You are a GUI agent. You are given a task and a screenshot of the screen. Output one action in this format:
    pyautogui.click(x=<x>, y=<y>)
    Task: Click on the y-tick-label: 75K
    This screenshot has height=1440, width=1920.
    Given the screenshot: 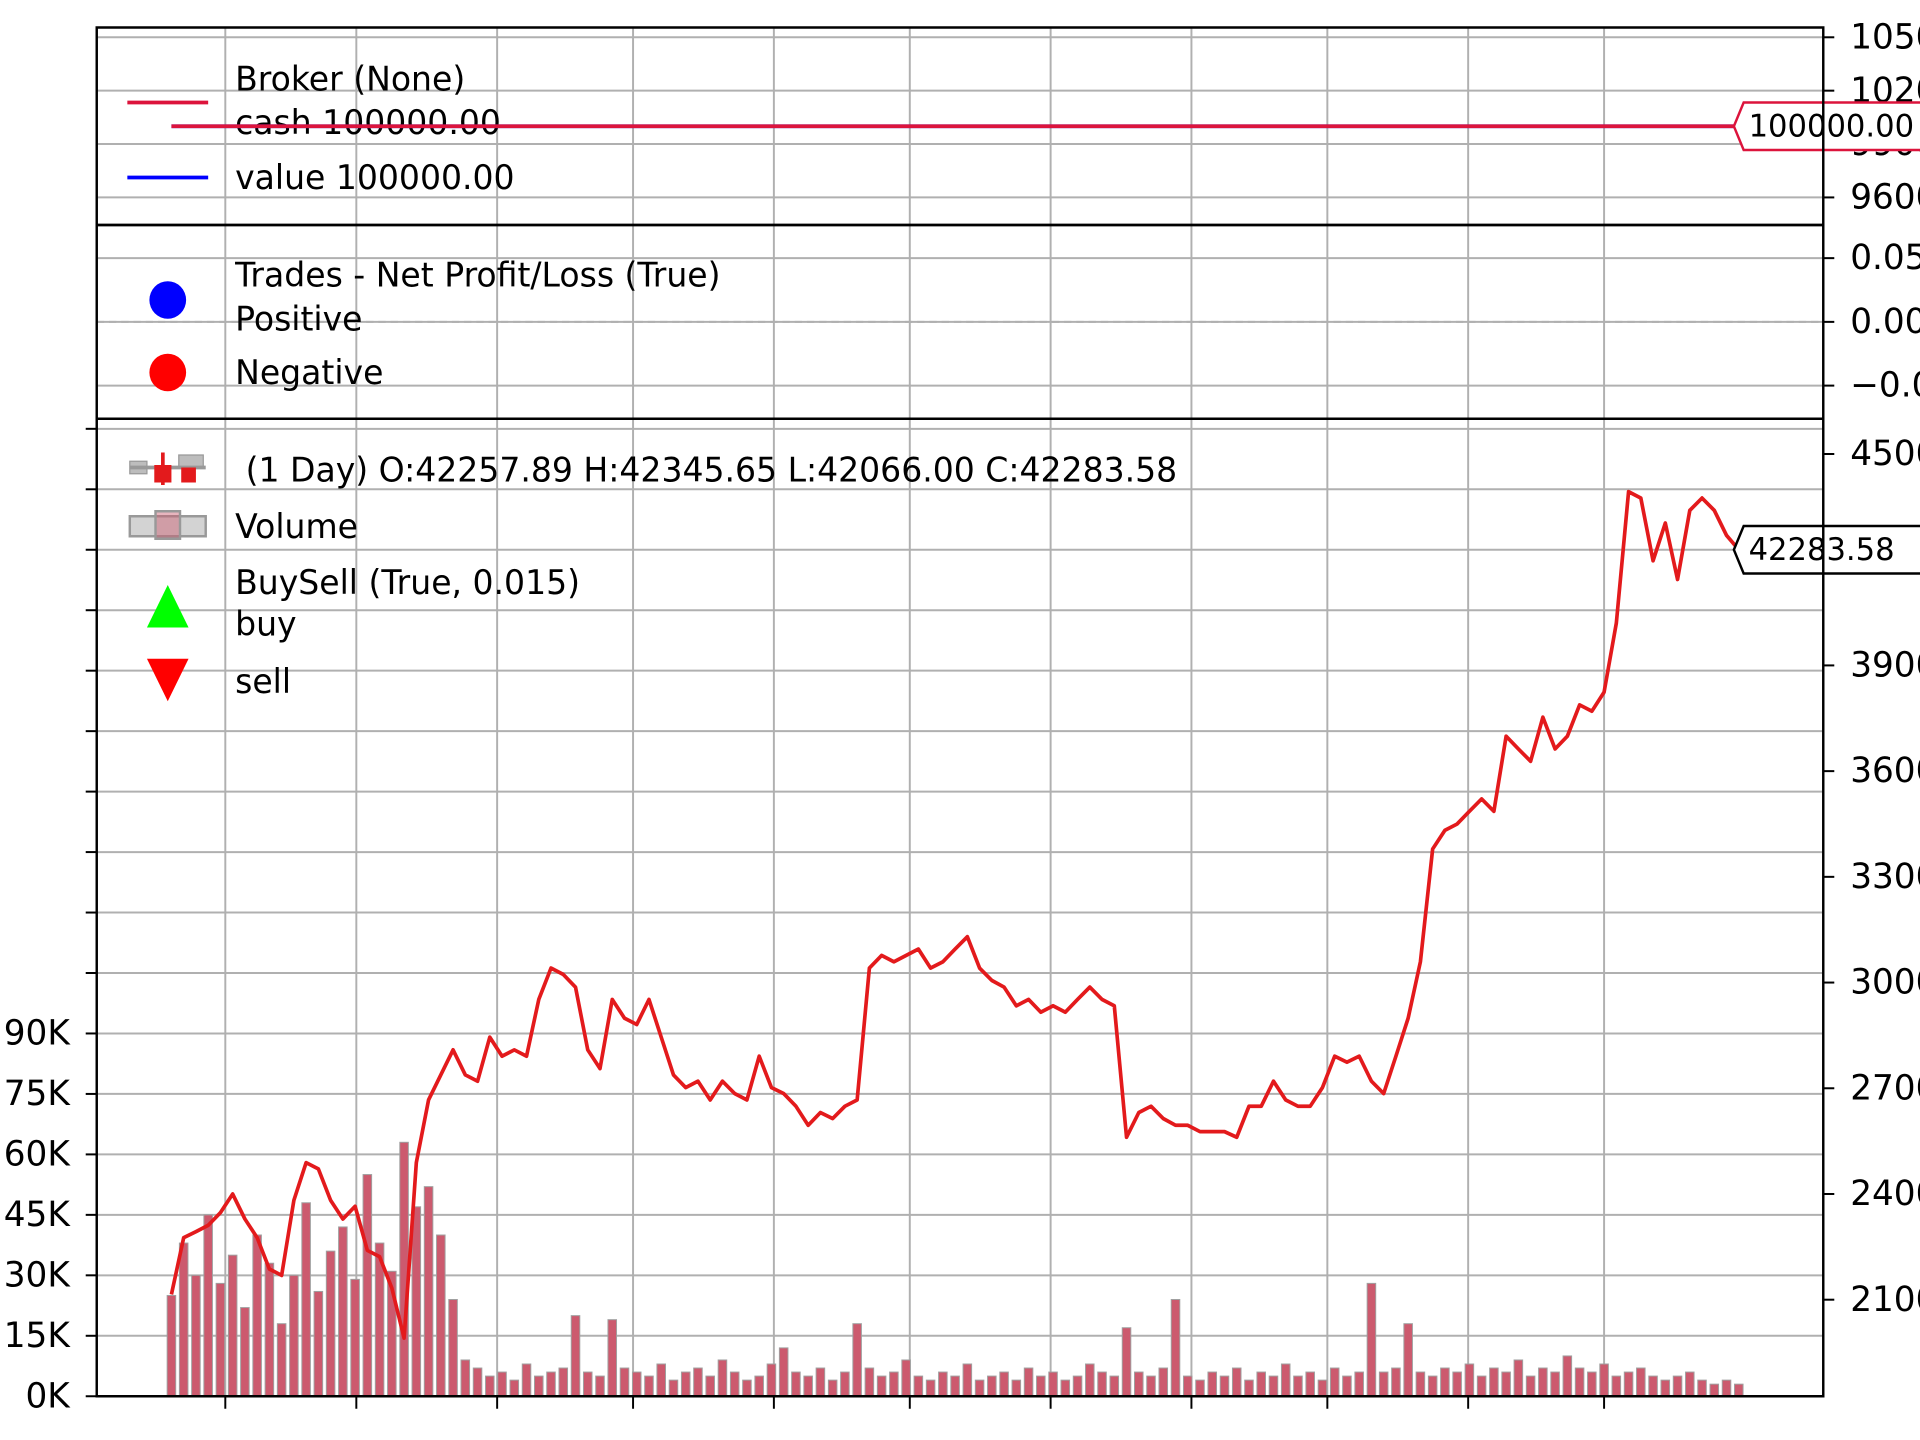 What is the action you would take?
    pyautogui.click(x=37, y=1094)
    